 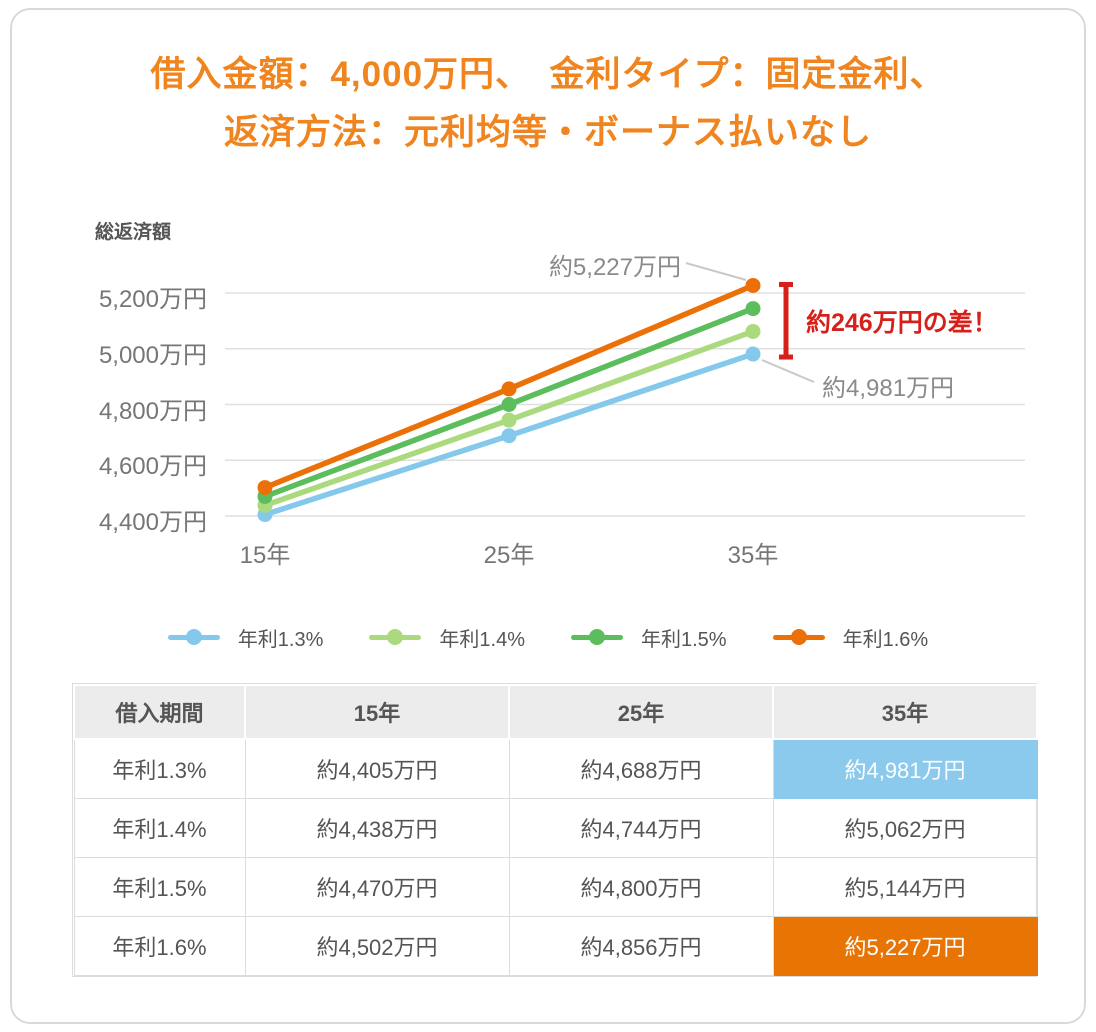 I want to click on chart-legend: 年利1.3% 年利1.4% 年利1.5% 年利1.6%, so click(x=548, y=637).